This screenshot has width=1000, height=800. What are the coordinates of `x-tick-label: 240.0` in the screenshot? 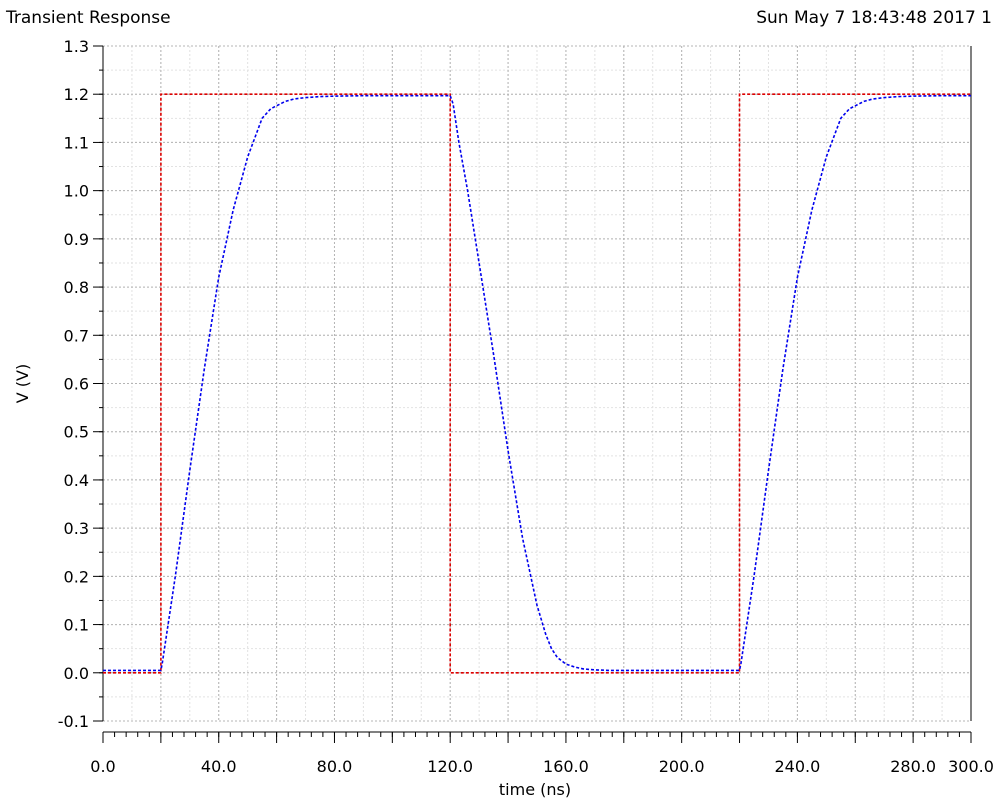 It's located at (797, 766).